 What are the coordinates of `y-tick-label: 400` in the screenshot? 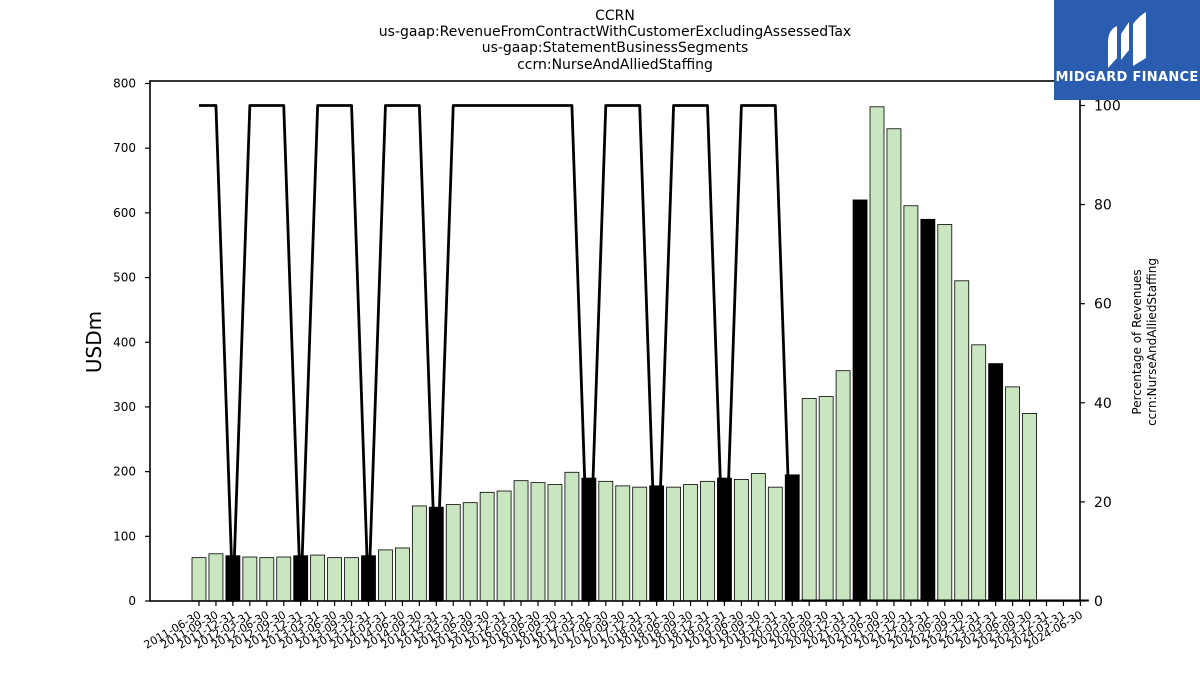 It's located at (124, 342).